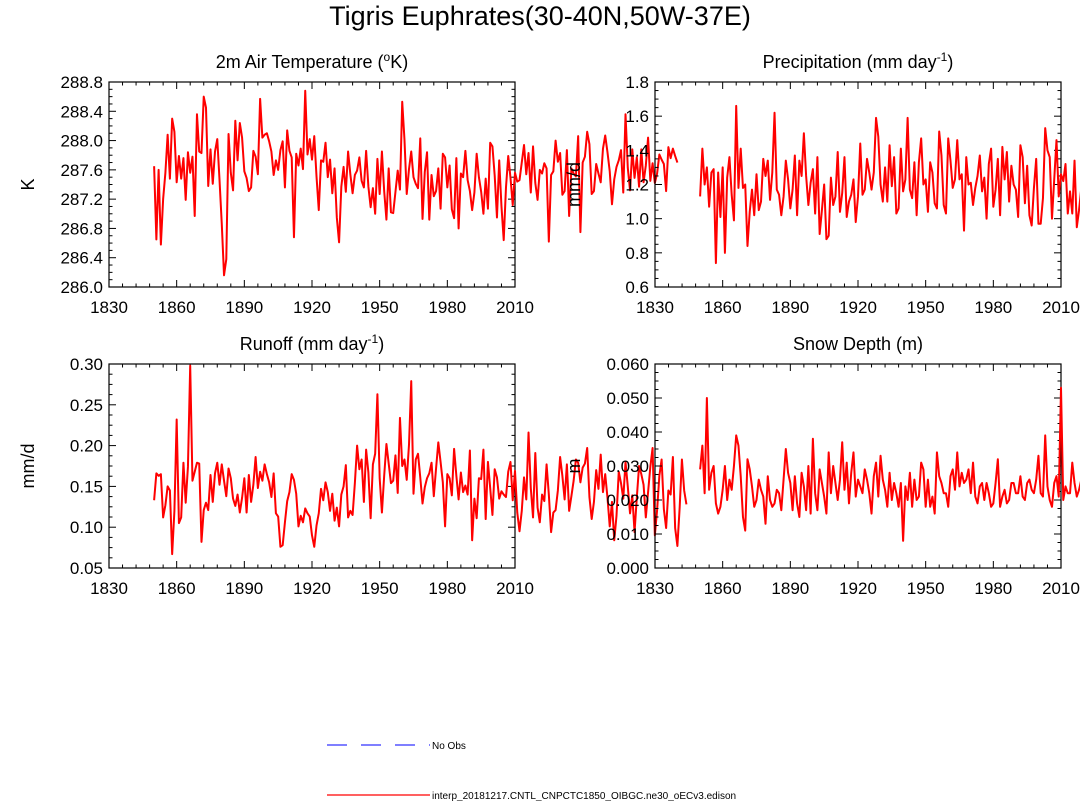 This screenshot has height=801, width=1080. What do you see at coordinates (850, 62) in the screenshot?
I see `panel-title-text: Precipitation (mm day` at bounding box center [850, 62].